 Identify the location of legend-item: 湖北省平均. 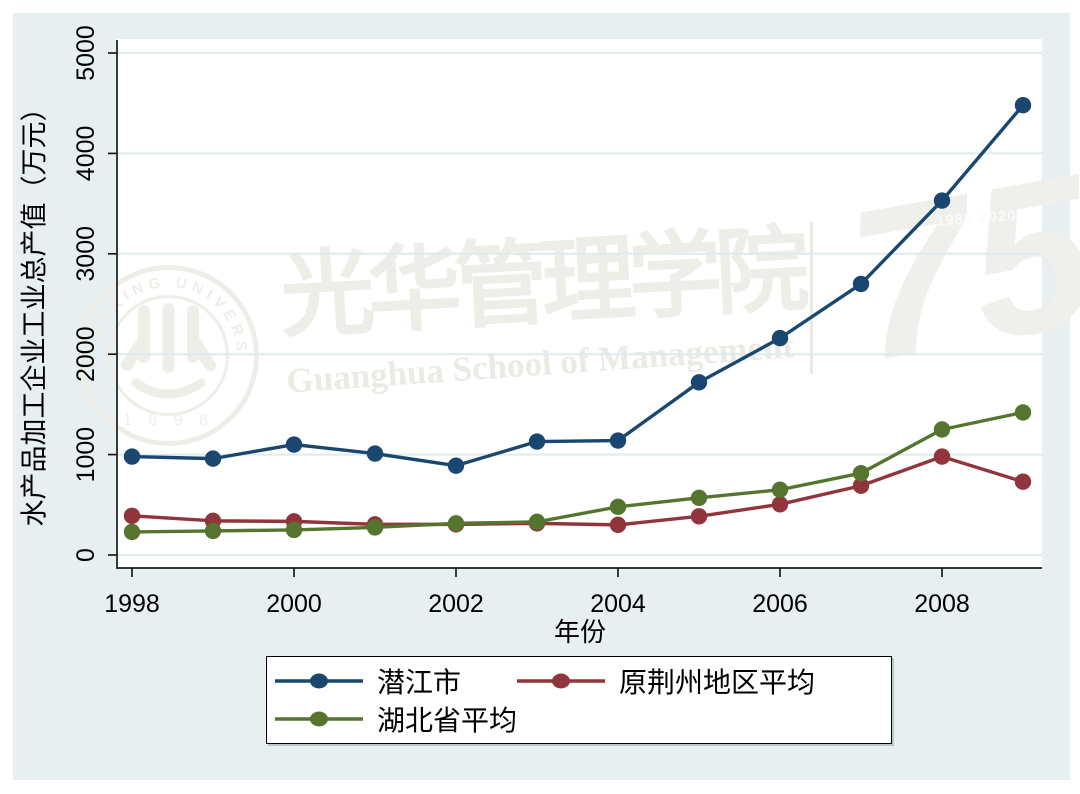
(396, 719).